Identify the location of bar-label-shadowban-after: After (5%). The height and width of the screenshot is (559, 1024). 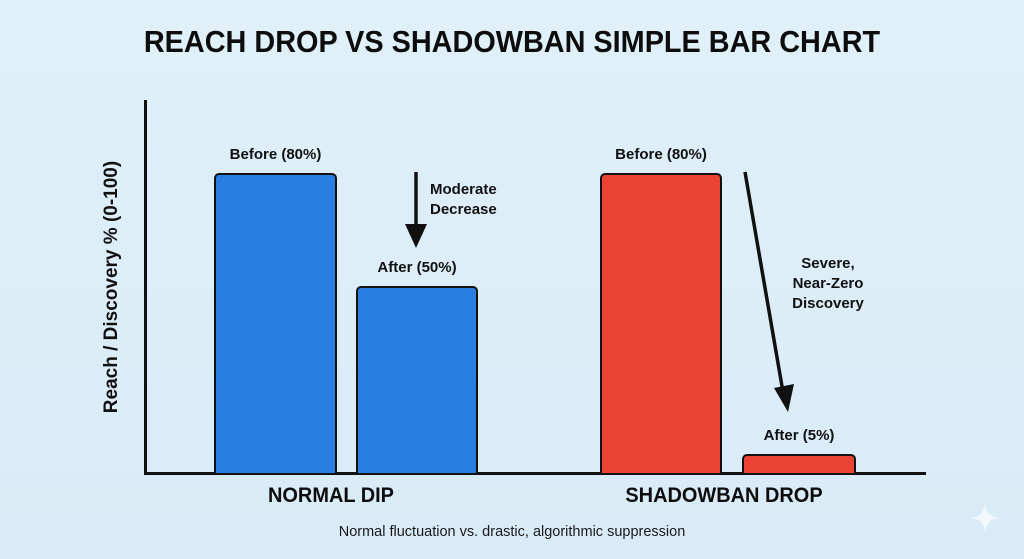
(799, 436).